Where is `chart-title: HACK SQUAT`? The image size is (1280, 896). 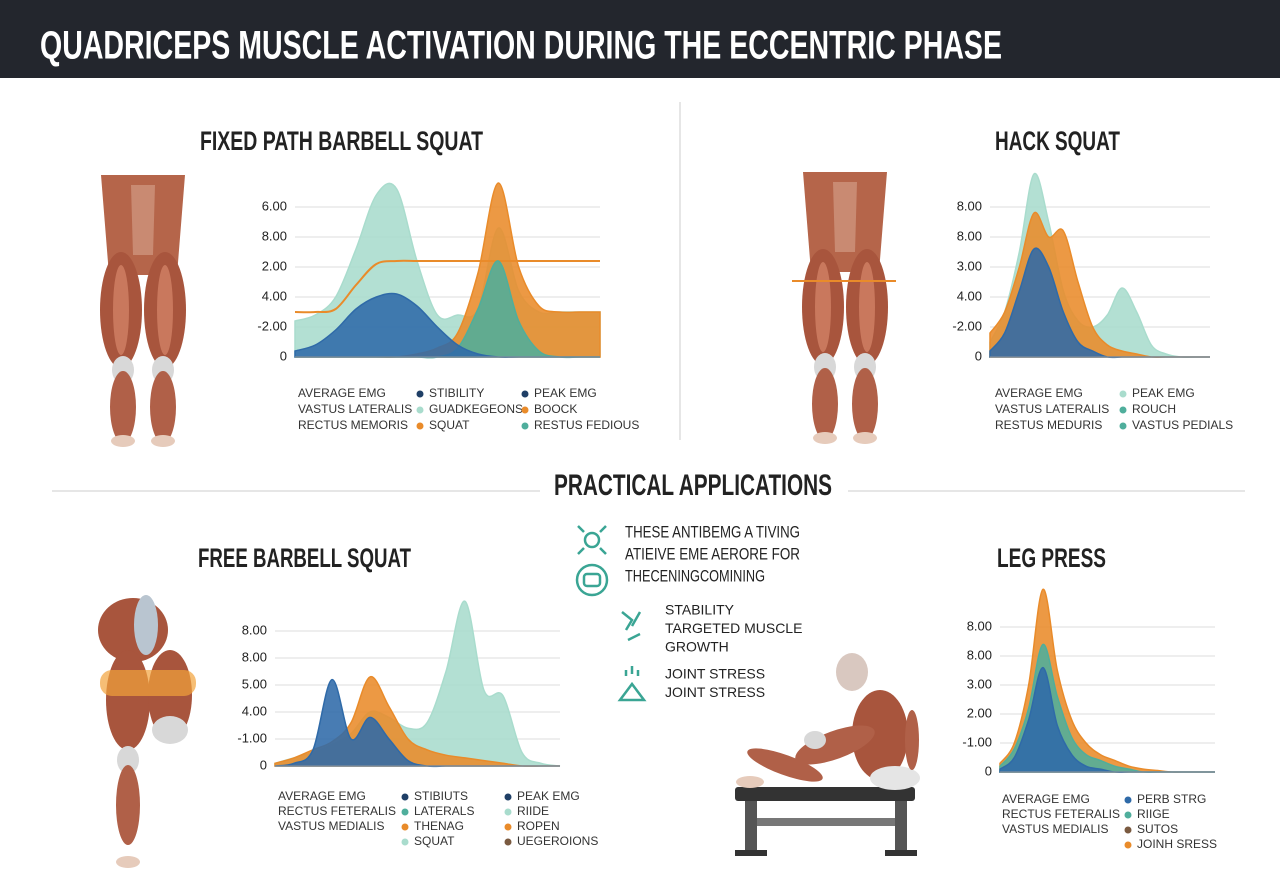 chart-title: HACK SQUAT is located at coordinates (1057, 141).